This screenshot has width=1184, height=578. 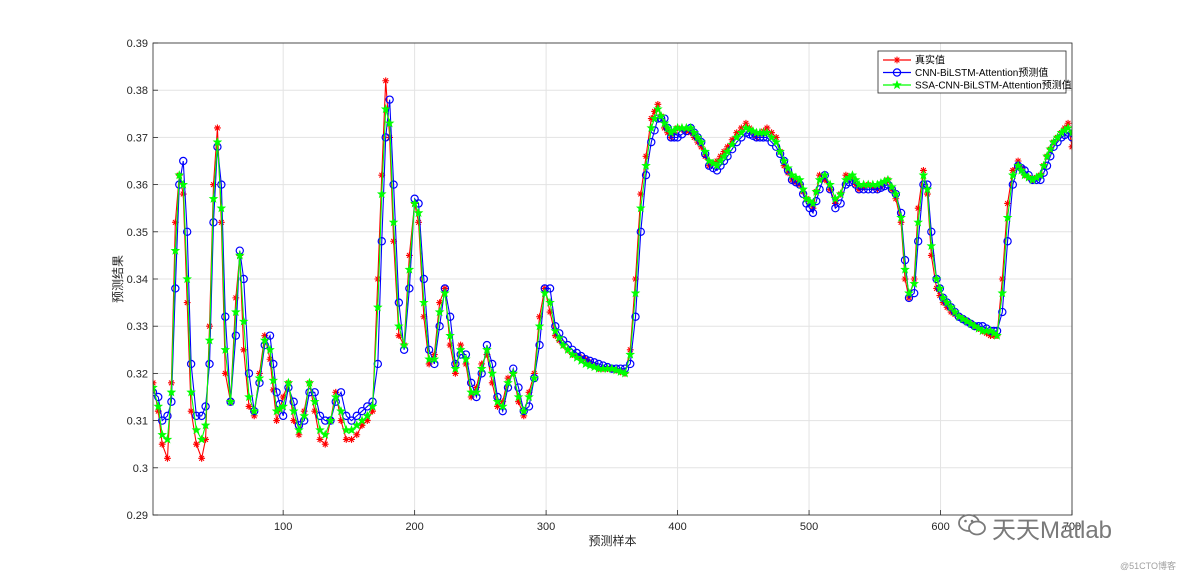 What do you see at coordinates (137, 374) in the screenshot?
I see `y-tick-label: 0.32` at bounding box center [137, 374].